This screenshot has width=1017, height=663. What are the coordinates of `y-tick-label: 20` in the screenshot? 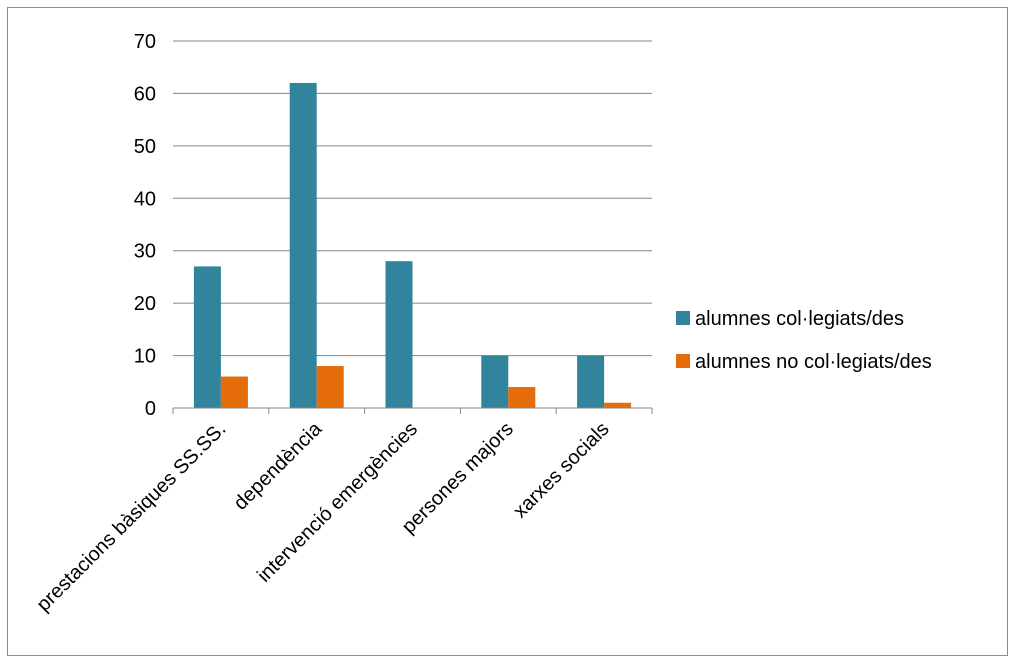 It's located at (145, 304).